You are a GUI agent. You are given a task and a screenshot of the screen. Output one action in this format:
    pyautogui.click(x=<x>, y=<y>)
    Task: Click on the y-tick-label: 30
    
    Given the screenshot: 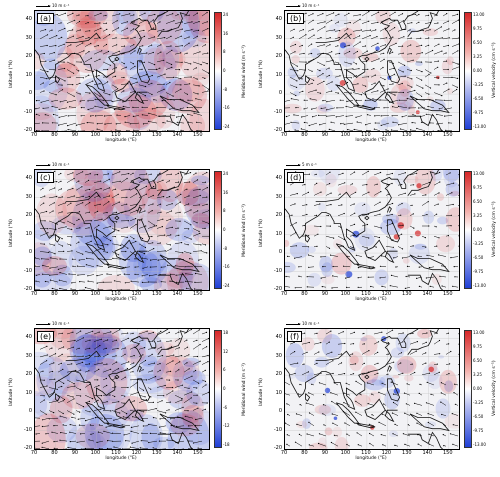 What is the action you would take?
    pyautogui.click(x=28, y=355)
    